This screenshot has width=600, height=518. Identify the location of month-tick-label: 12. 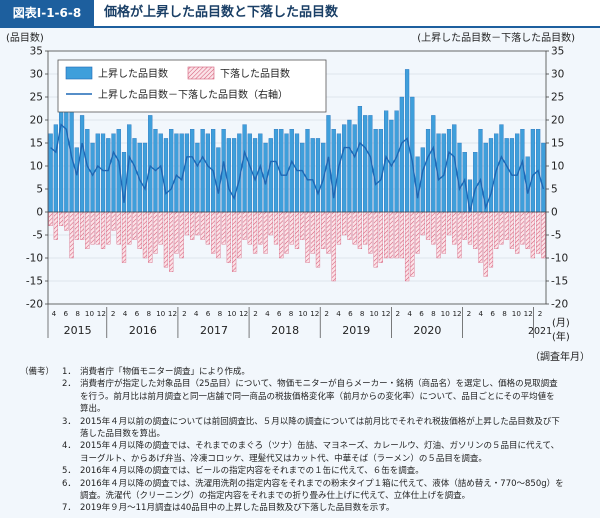
(101, 313).